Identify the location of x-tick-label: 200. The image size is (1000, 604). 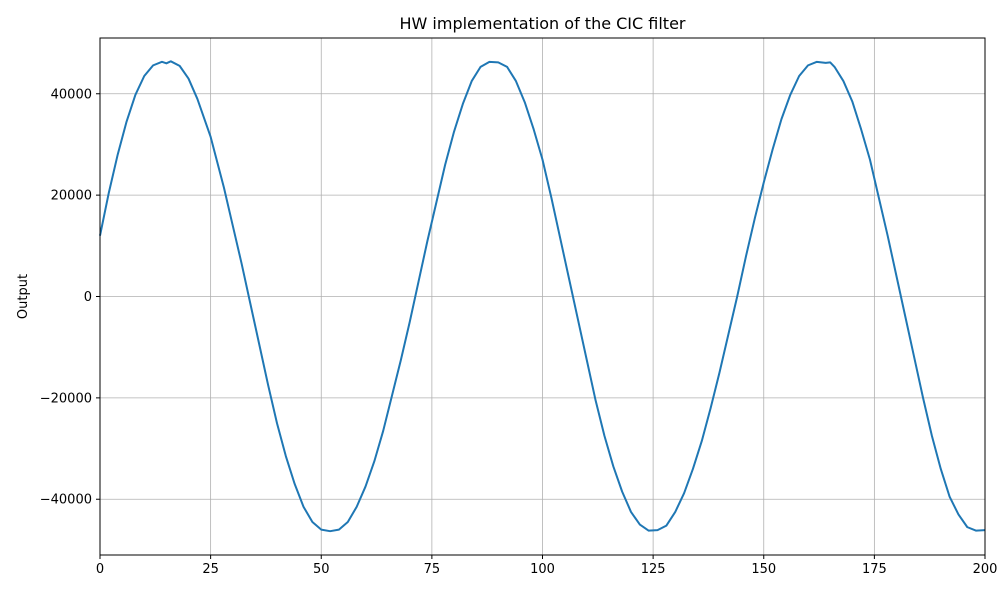
(985, 569).